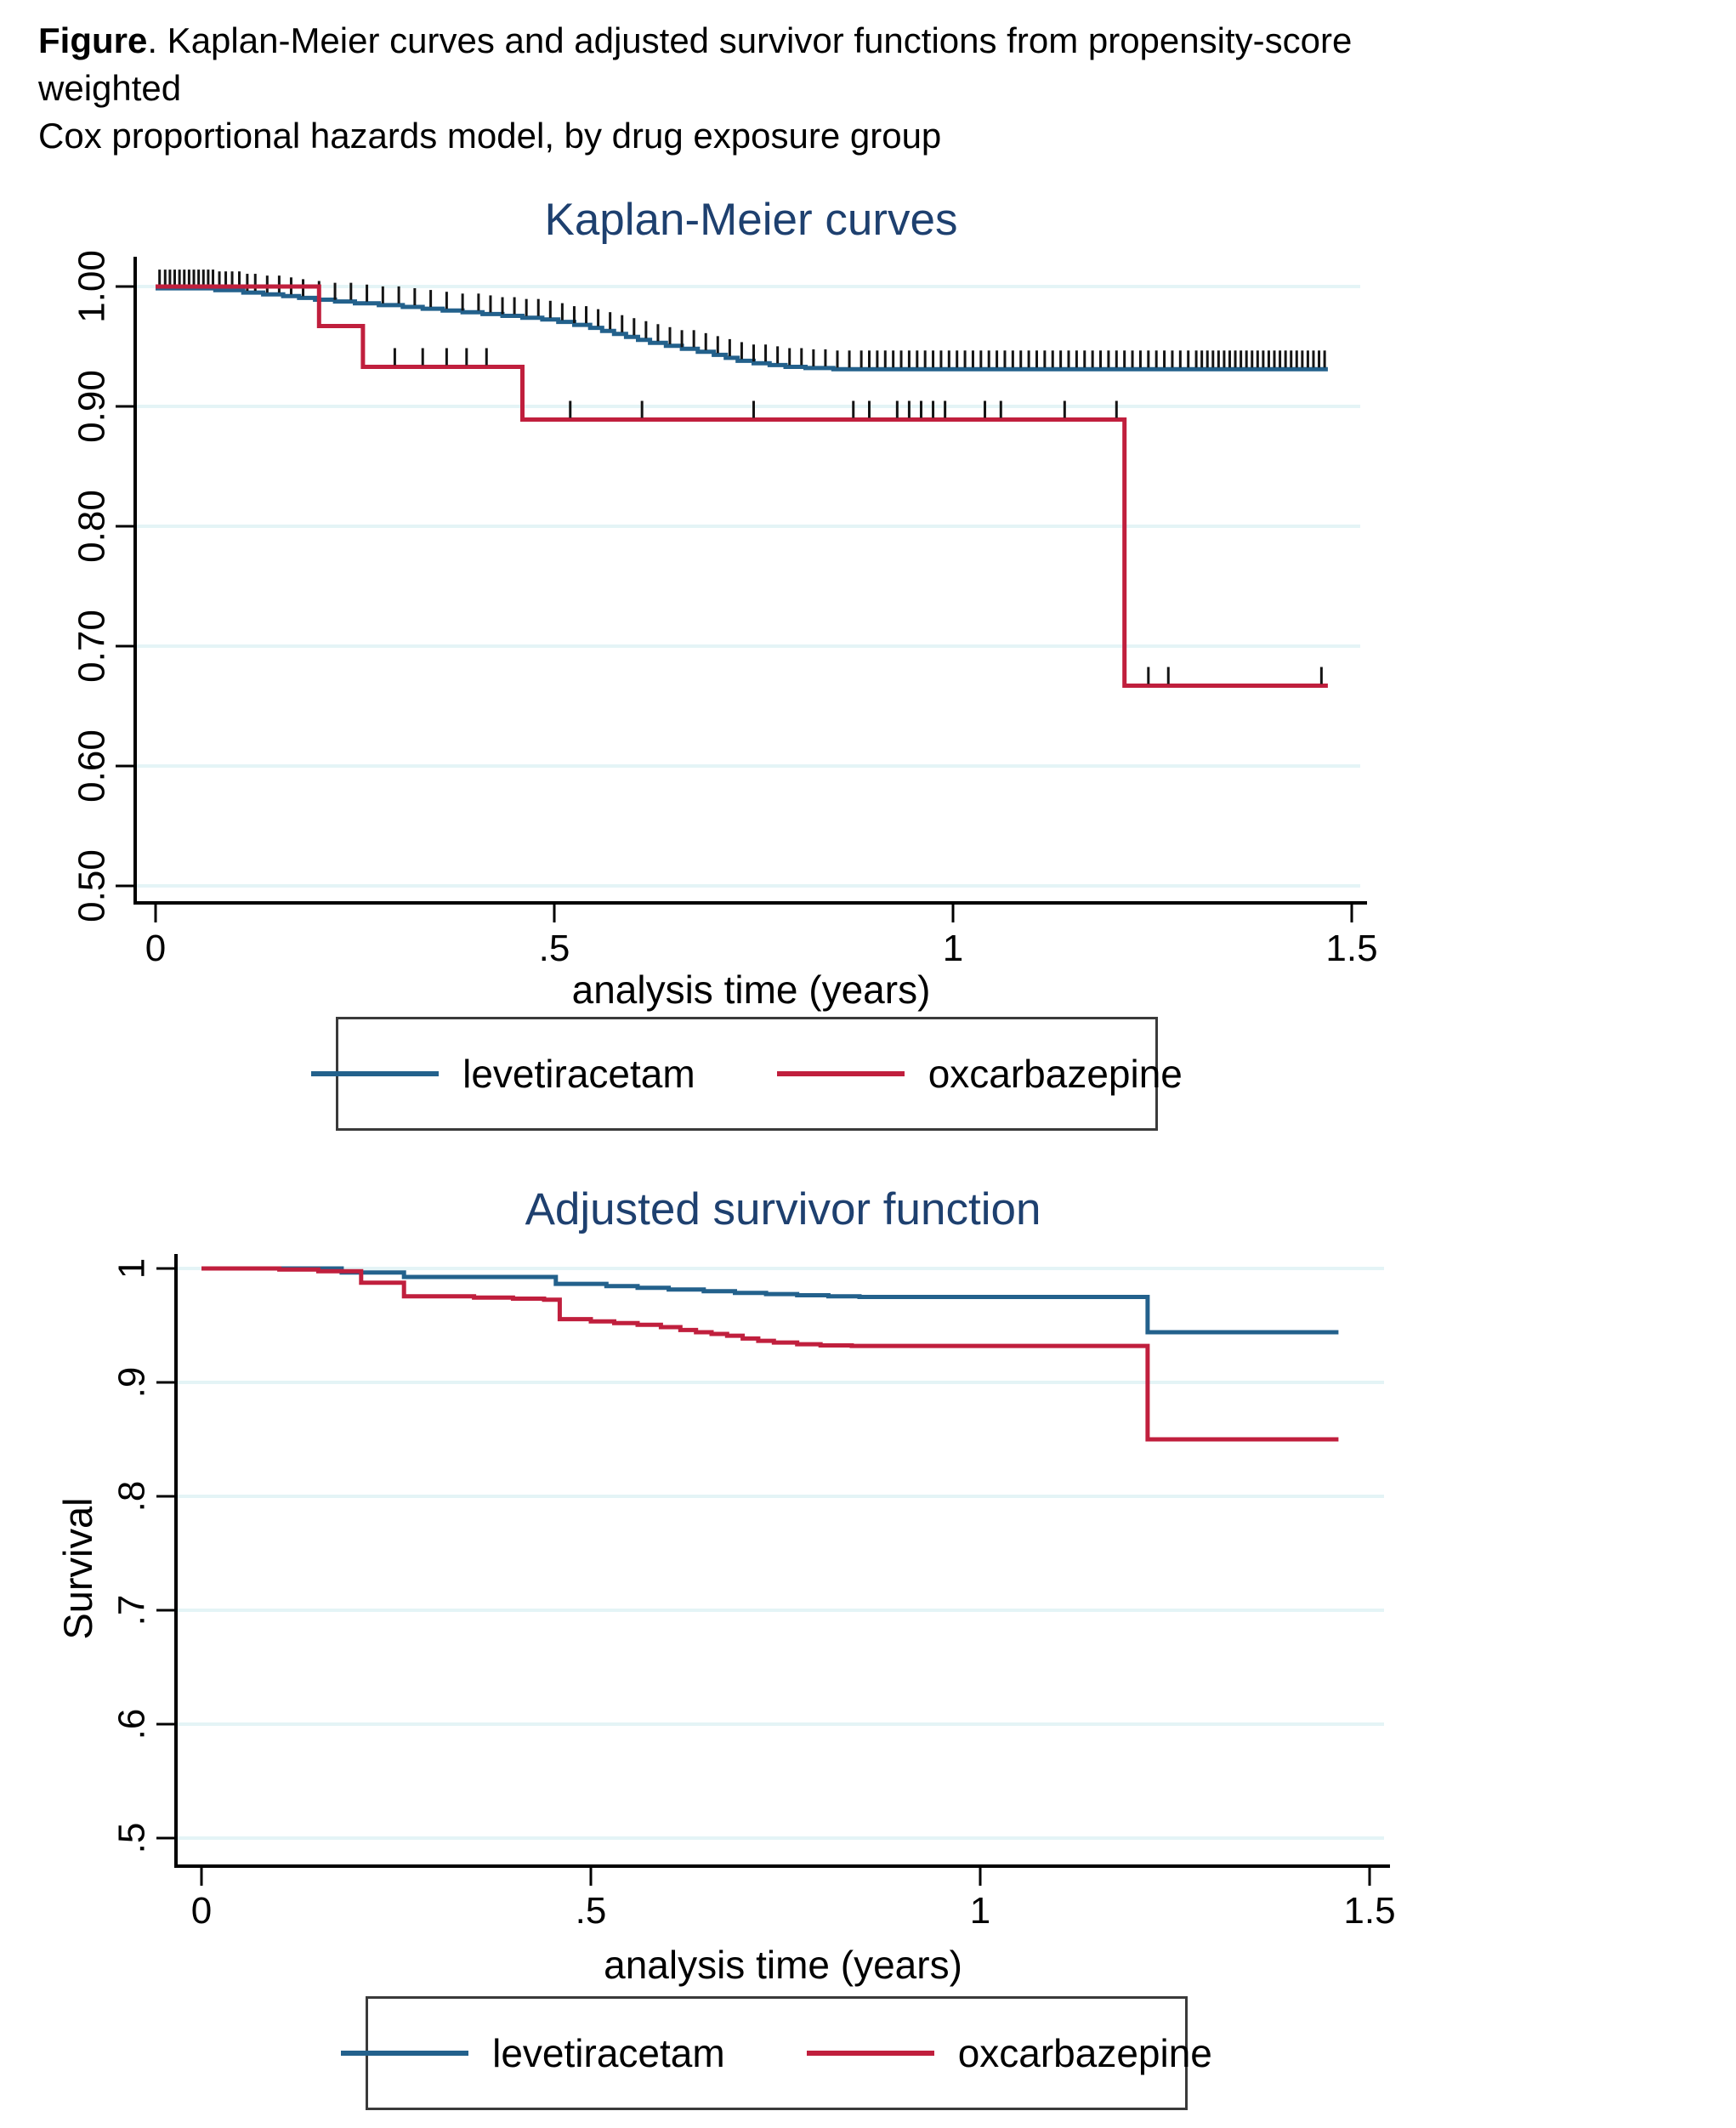 The height and width of the screenshot is (2128, 1736). I want to click on ytick-label: 0.80, so click(92, 526).